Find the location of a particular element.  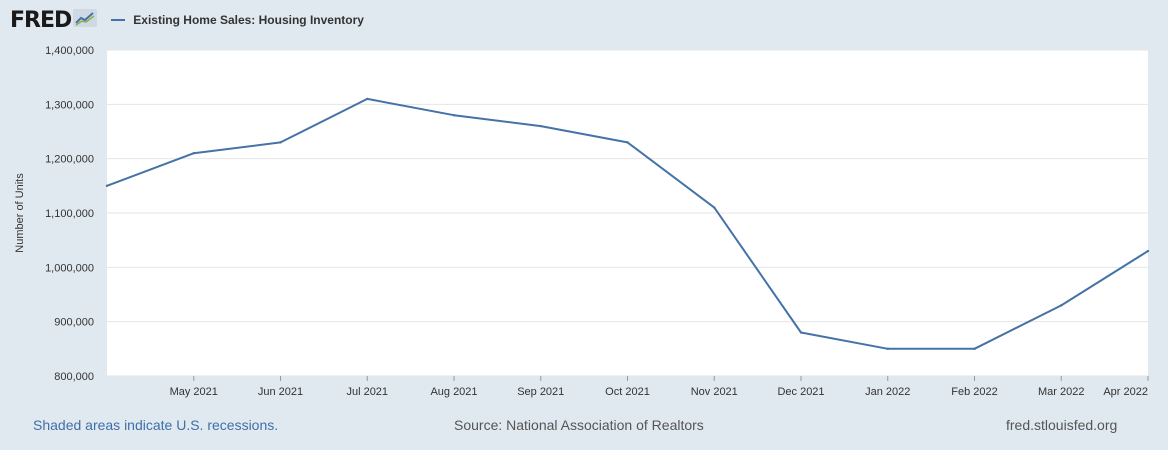

fred-logo-text: FRED is located at coordinates (41, 20).